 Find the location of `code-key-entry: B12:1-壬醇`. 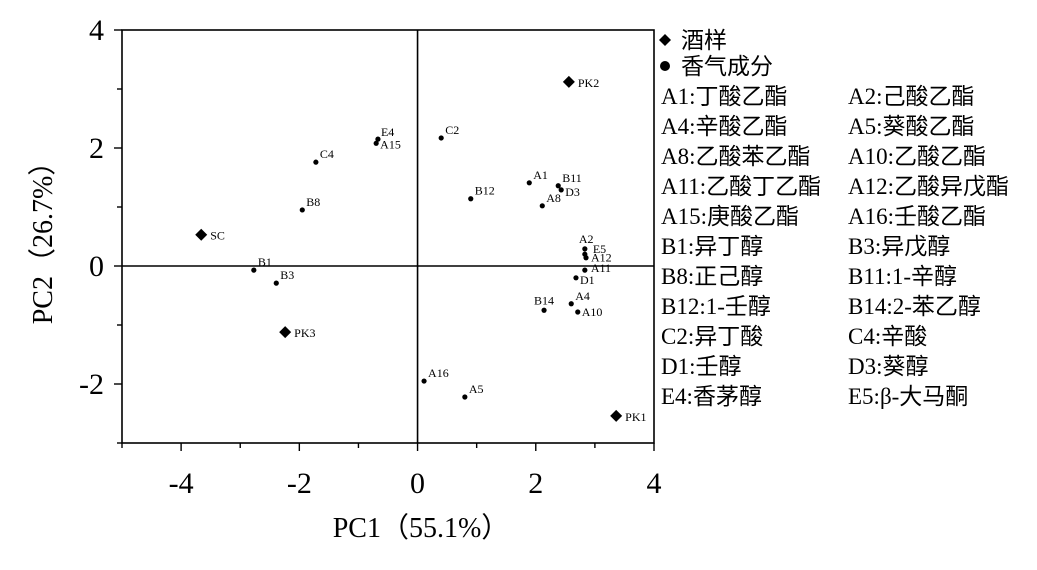

code-key-entry: B12:1-壬醇 is located at coordinates (716, 306).